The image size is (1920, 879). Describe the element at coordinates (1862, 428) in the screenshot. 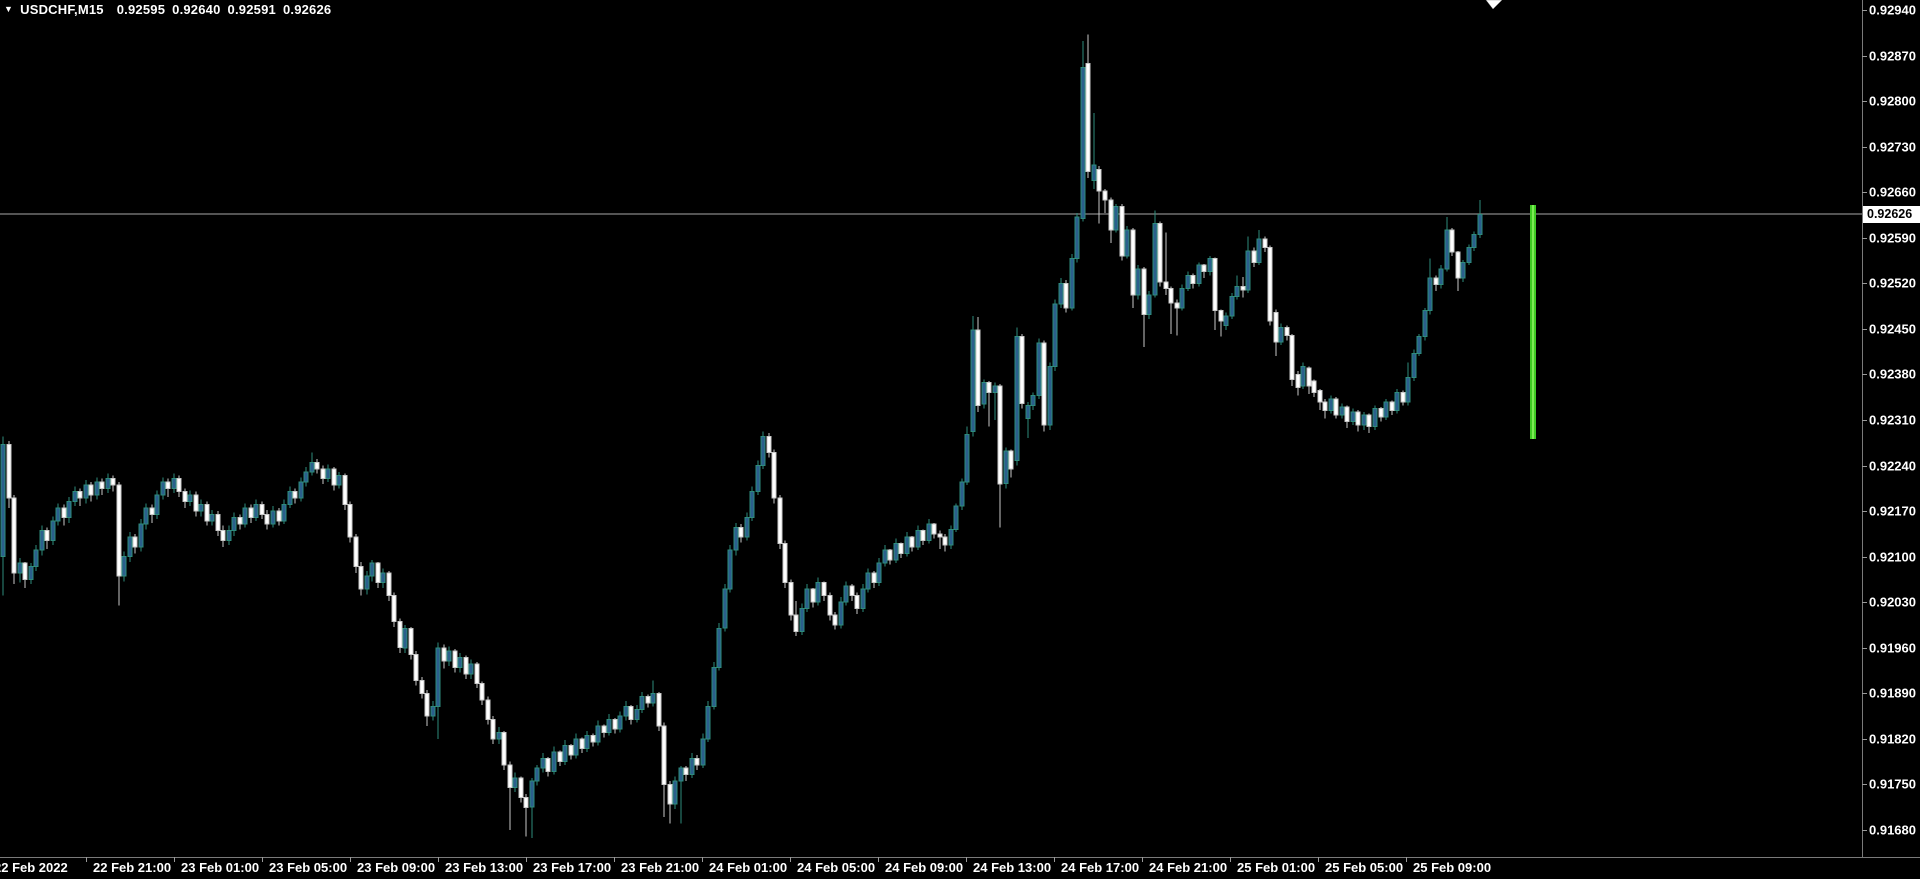

I see `price-axis-line` at that location.